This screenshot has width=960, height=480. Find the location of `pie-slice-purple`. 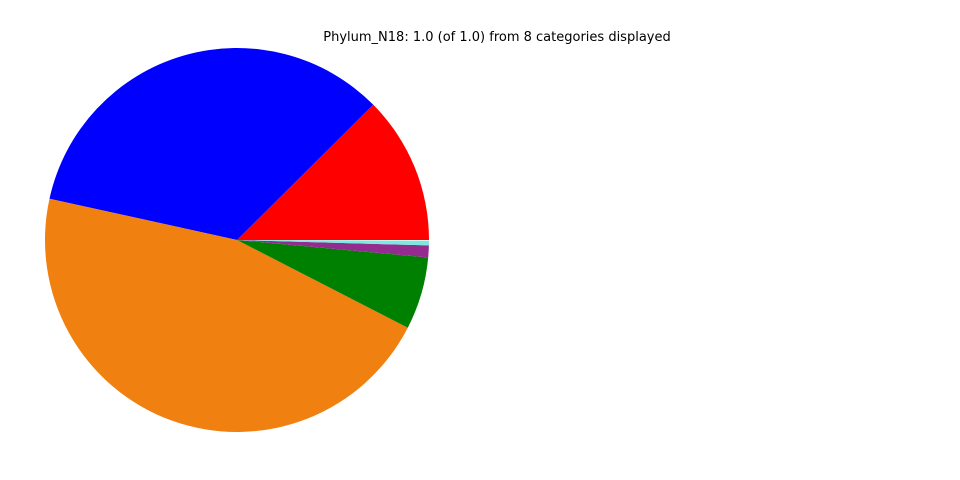

pie-slice-purple is located at coordinates (333, 249).